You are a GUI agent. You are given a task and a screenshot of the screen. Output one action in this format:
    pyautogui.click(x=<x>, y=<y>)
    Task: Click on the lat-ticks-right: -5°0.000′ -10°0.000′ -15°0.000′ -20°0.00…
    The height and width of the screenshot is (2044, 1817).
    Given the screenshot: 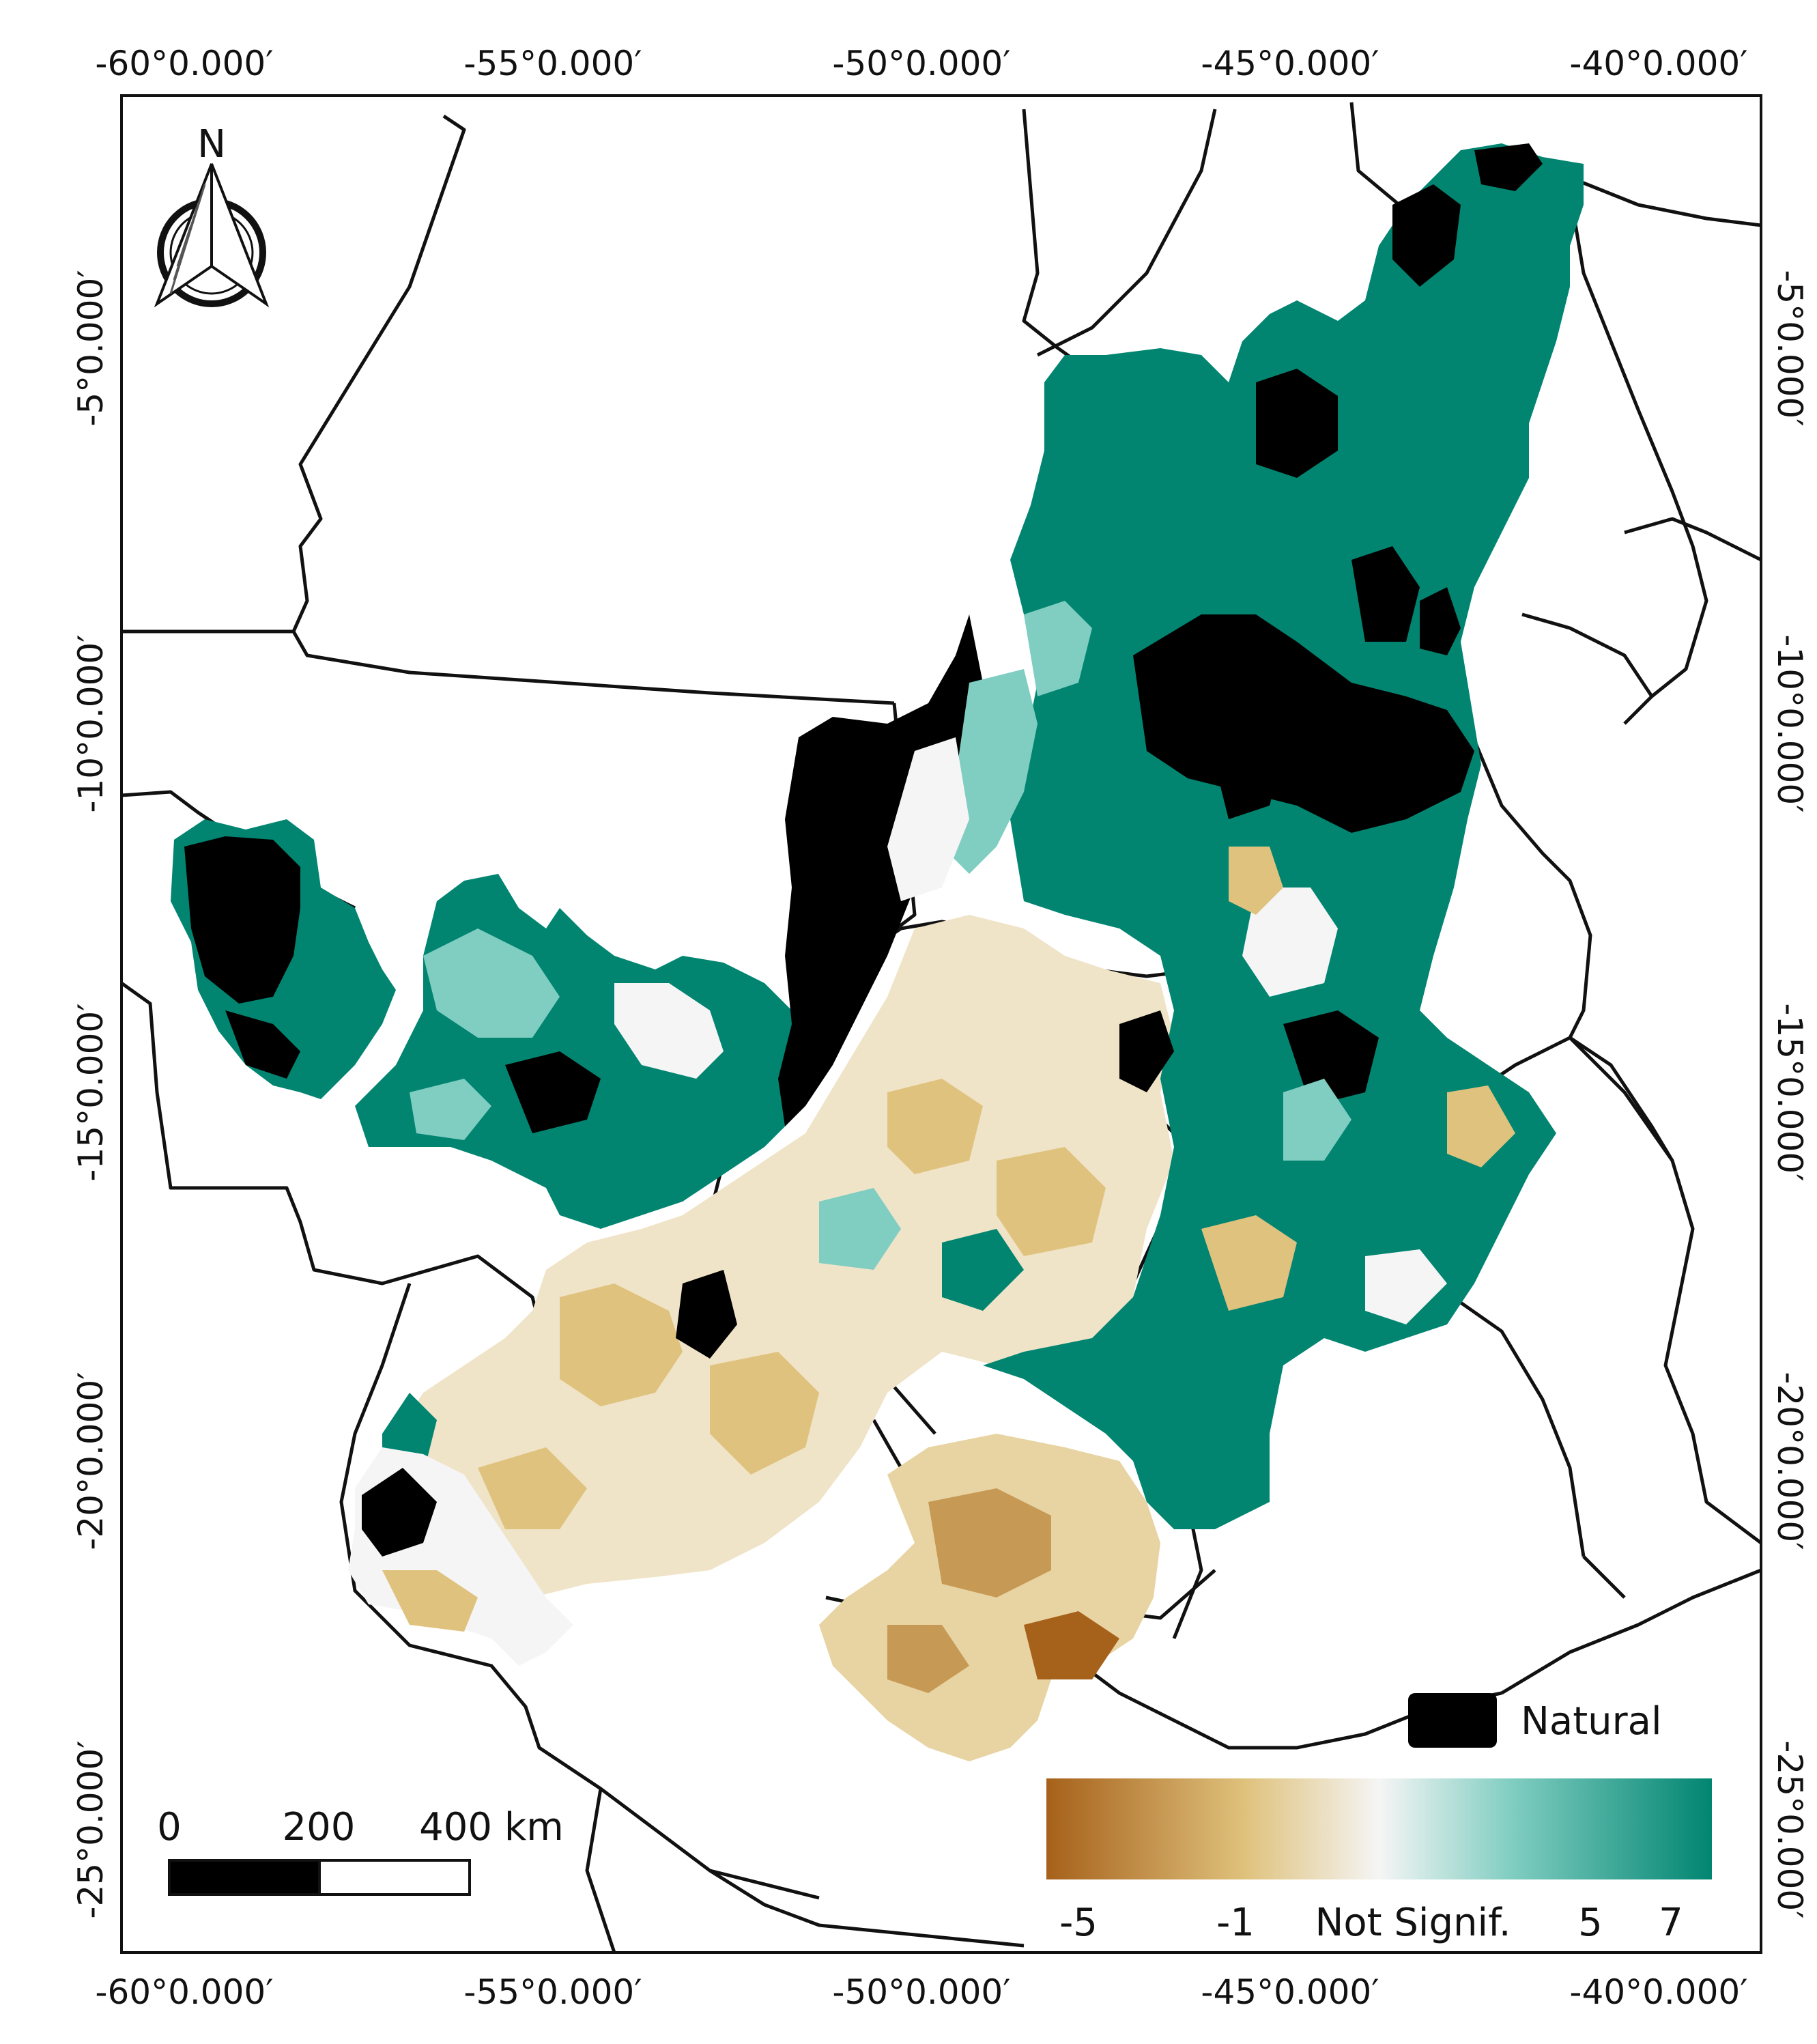 What is the action you would take?
    pyautogui.click(x=1789, y=1094)
    